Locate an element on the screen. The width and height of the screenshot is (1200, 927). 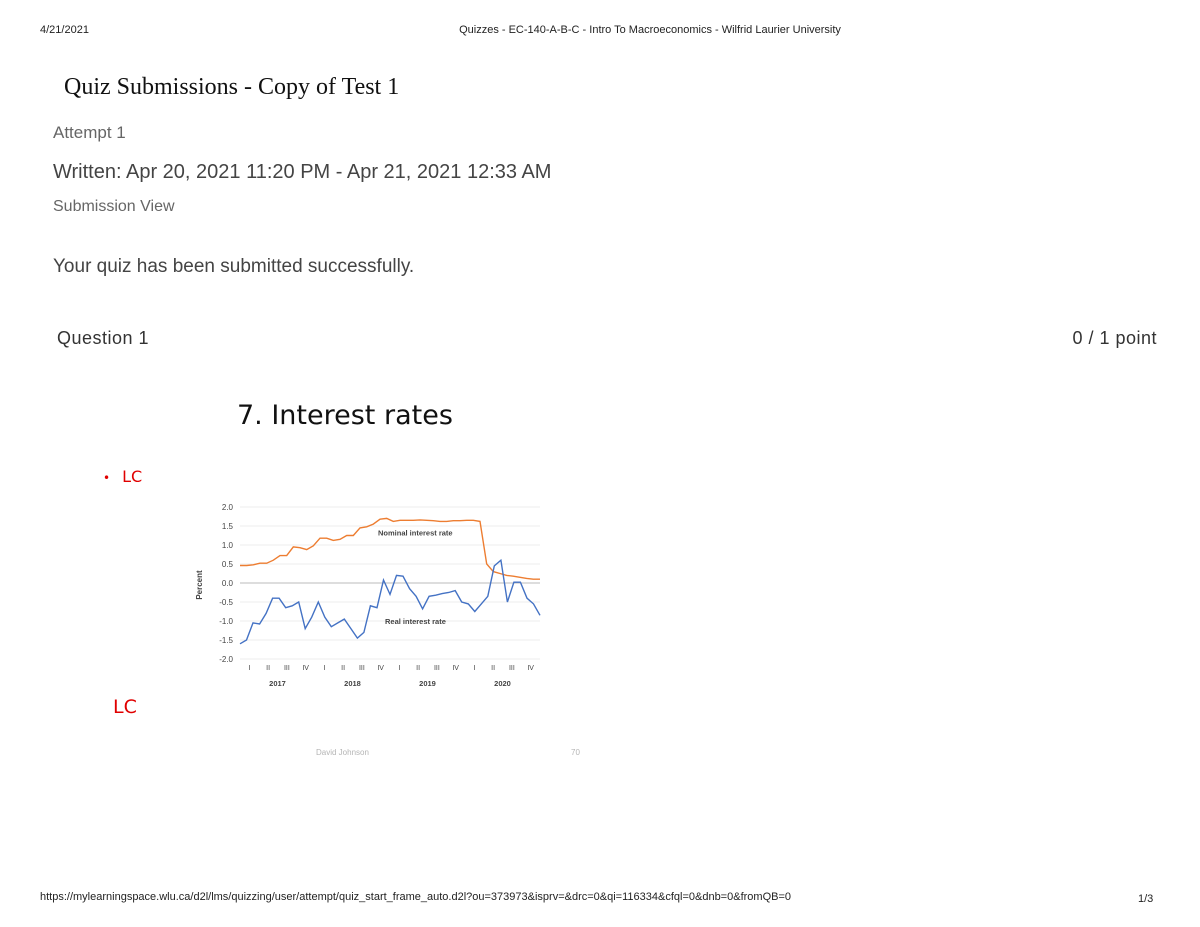
x-year-label: 2017 is located at coordinates (277, 683).